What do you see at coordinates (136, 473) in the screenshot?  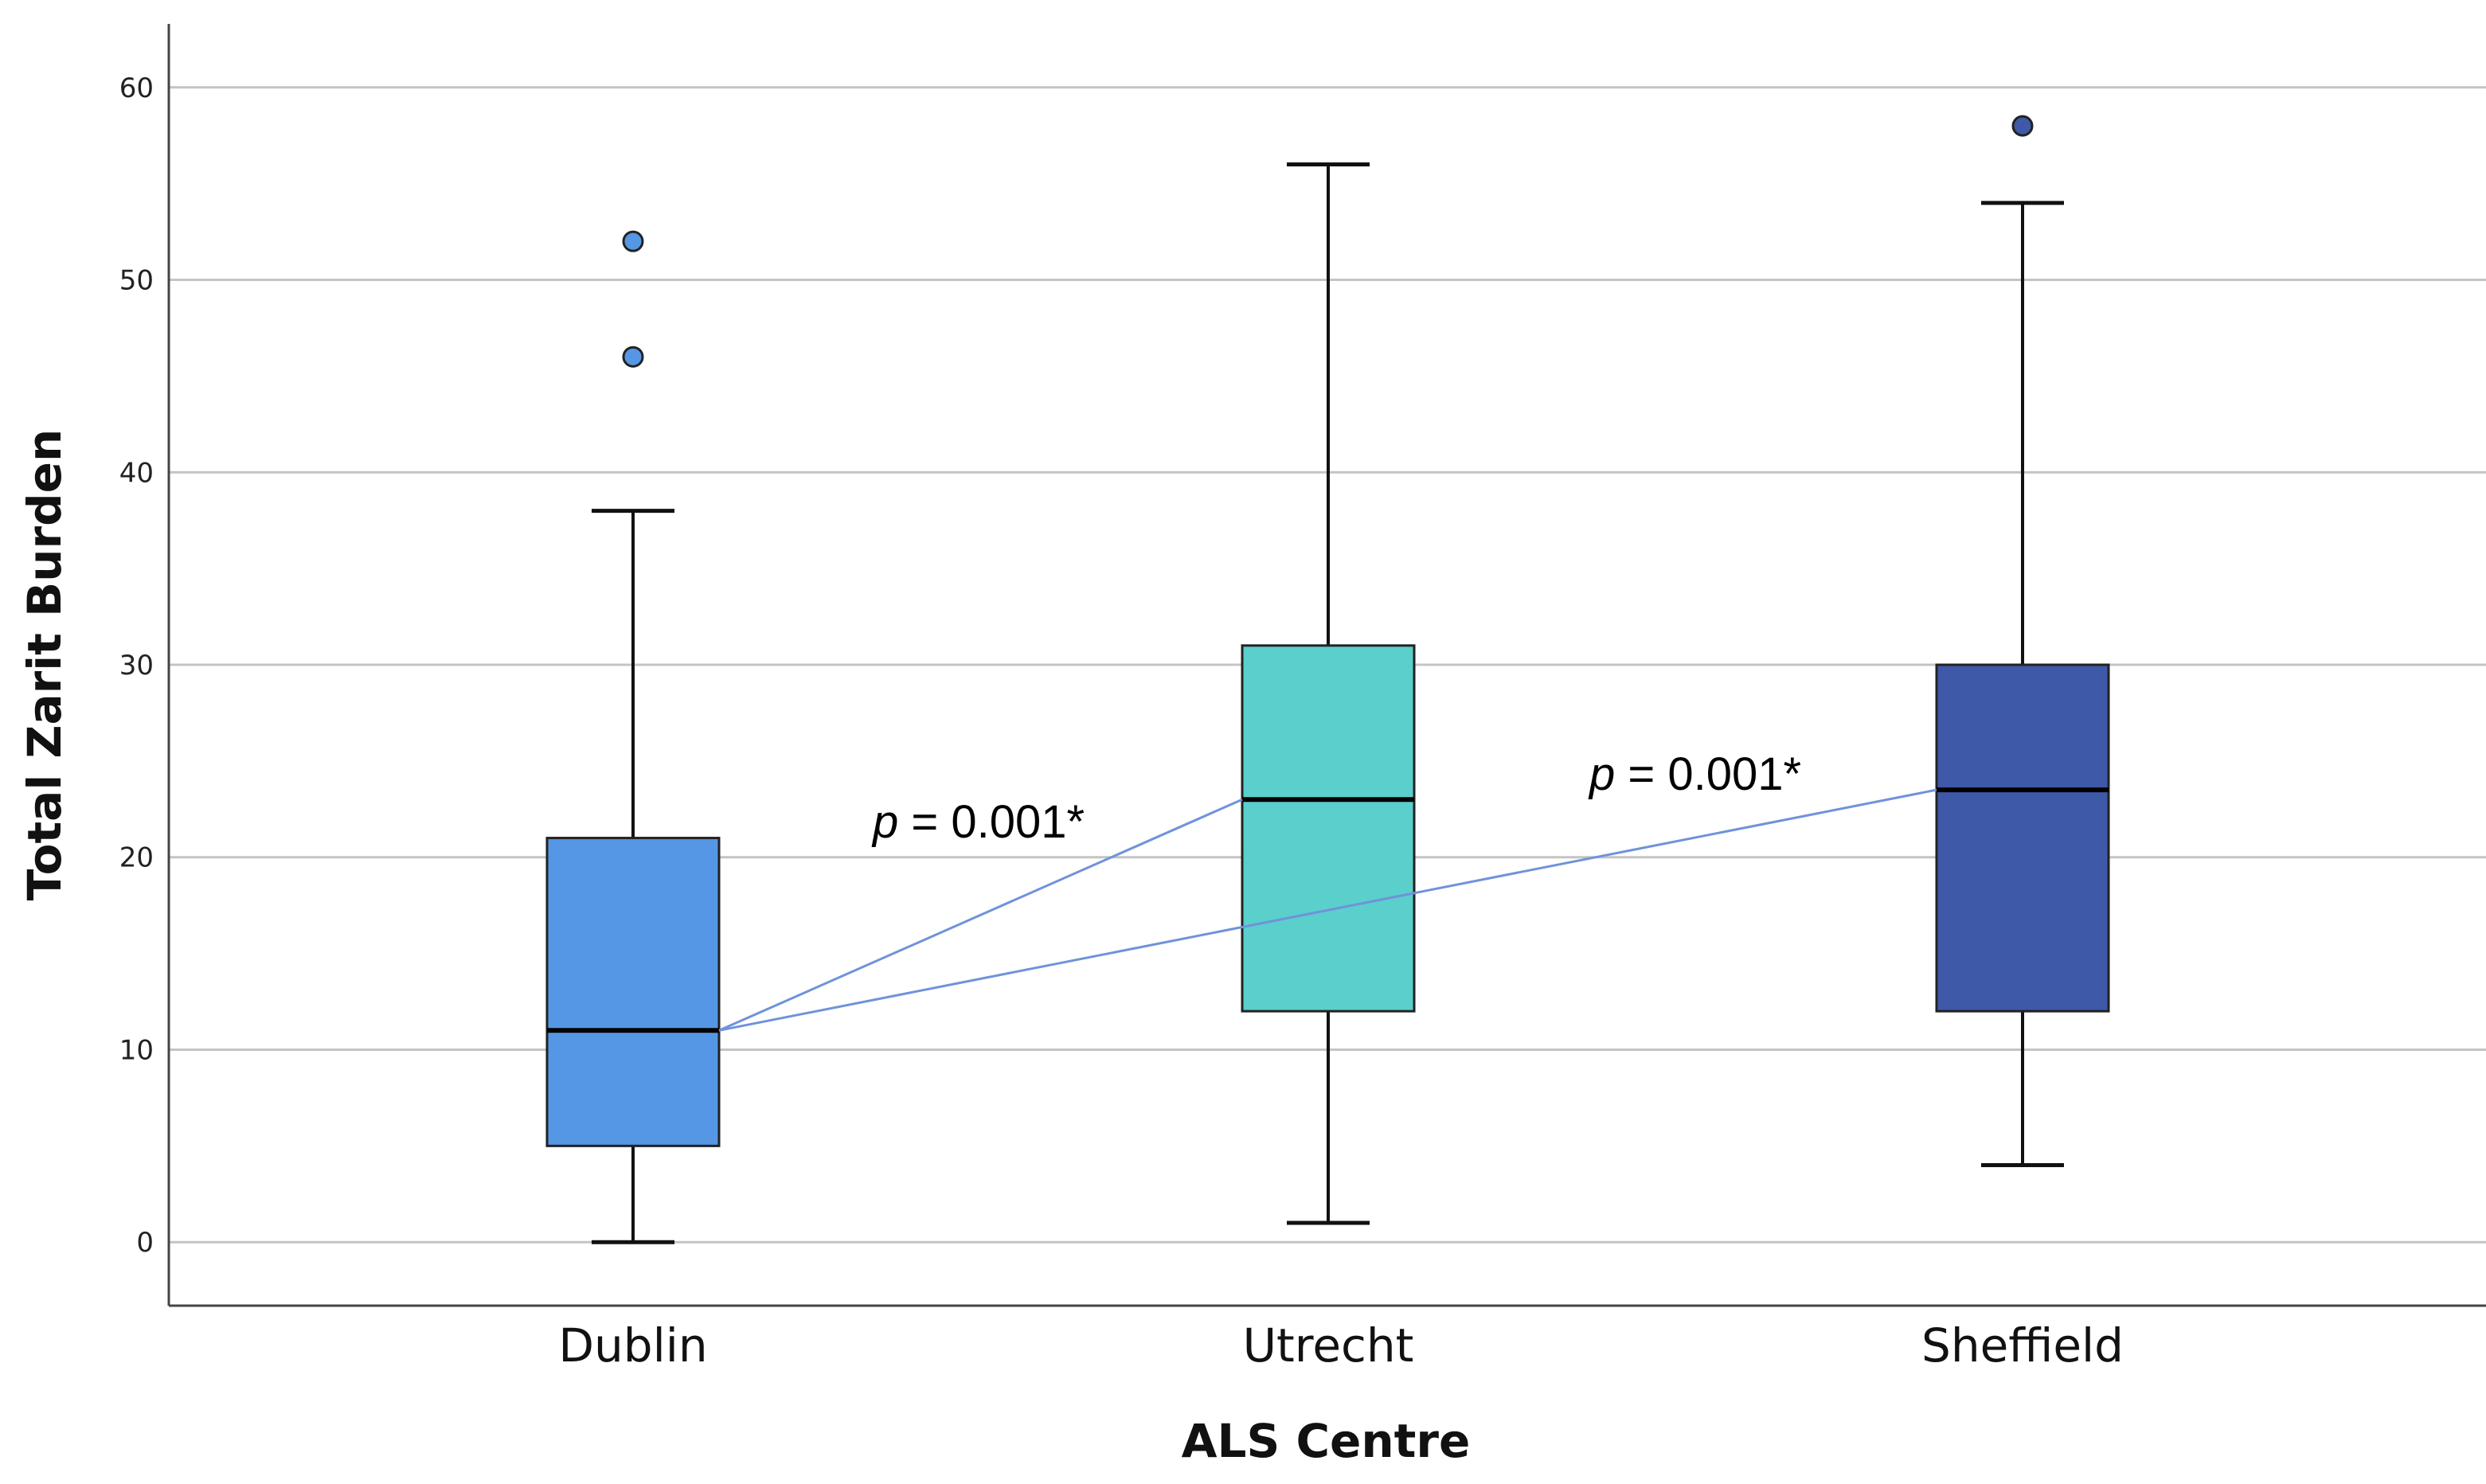 I see `y-tick-label: 40` at bounding box center [136, 473].